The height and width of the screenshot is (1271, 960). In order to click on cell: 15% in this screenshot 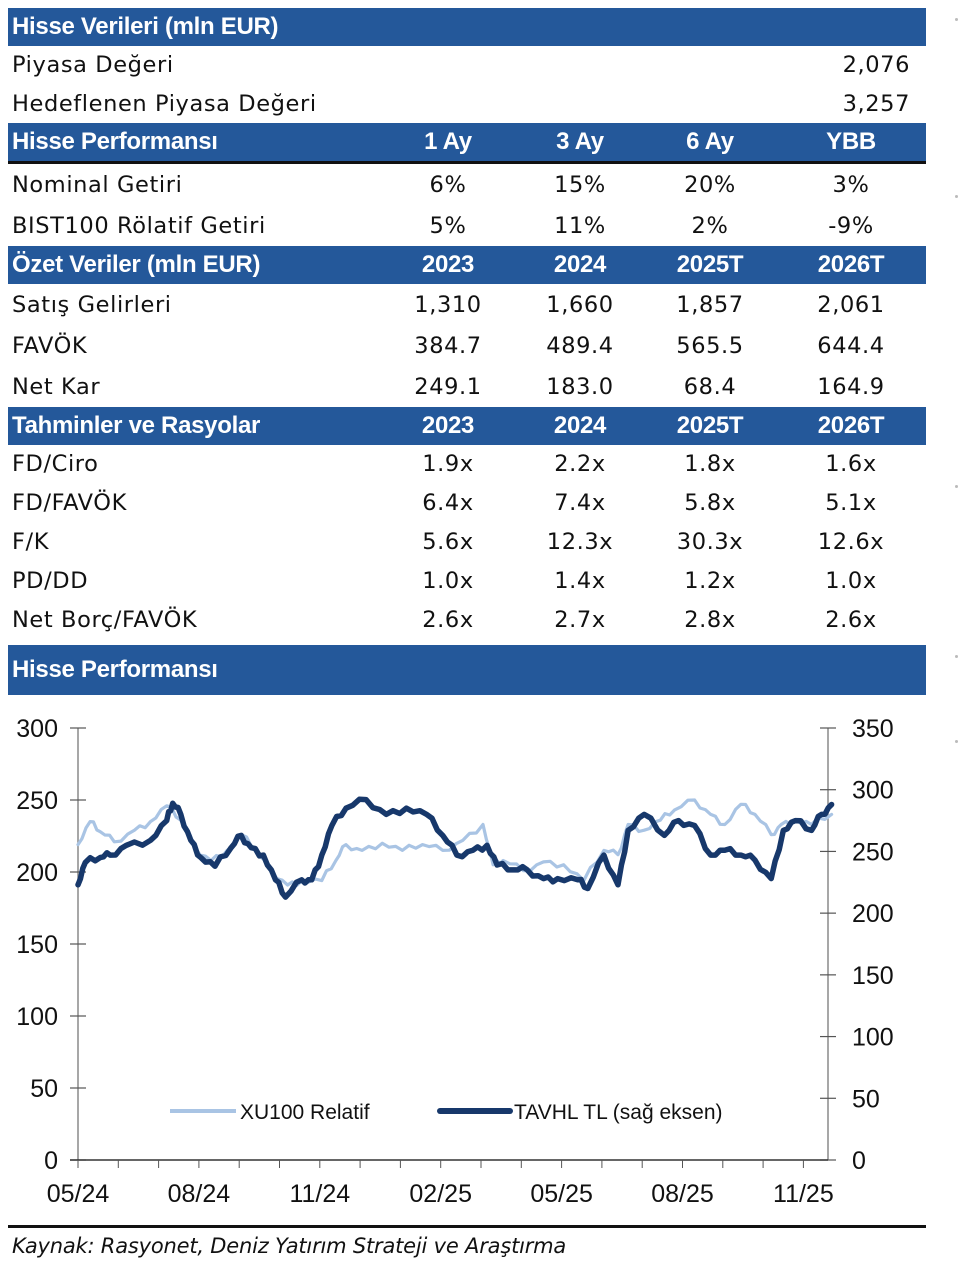, I will do `click(580, 184)`.